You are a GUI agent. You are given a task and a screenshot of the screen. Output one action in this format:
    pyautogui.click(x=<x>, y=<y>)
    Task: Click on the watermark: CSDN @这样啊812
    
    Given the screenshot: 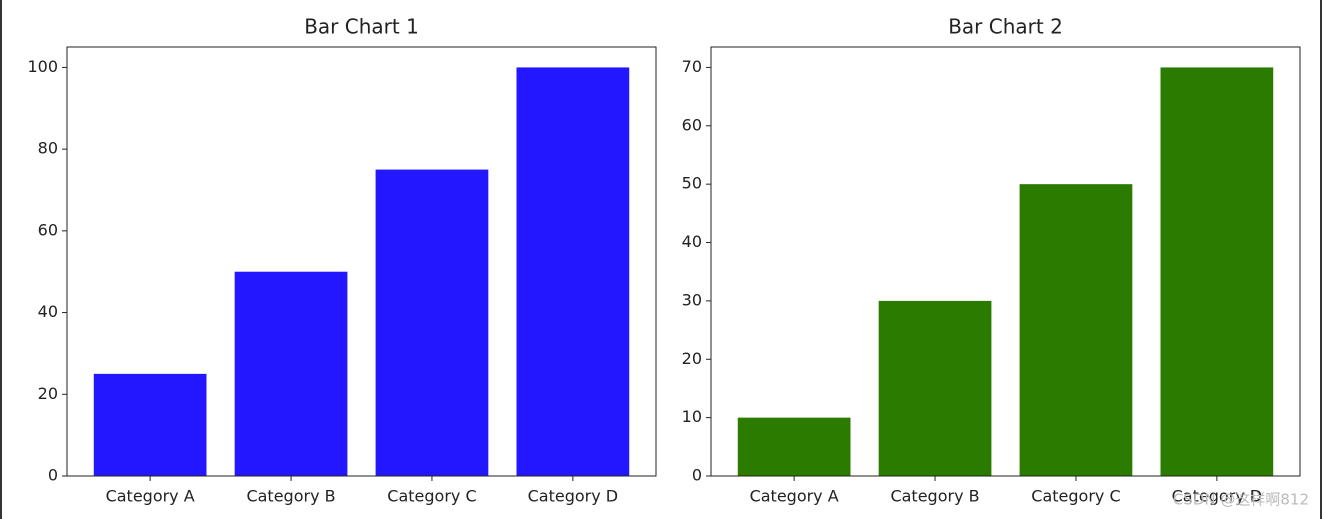 What is the action you would take?
    pyautogui.click(x=1241, y=500)
    